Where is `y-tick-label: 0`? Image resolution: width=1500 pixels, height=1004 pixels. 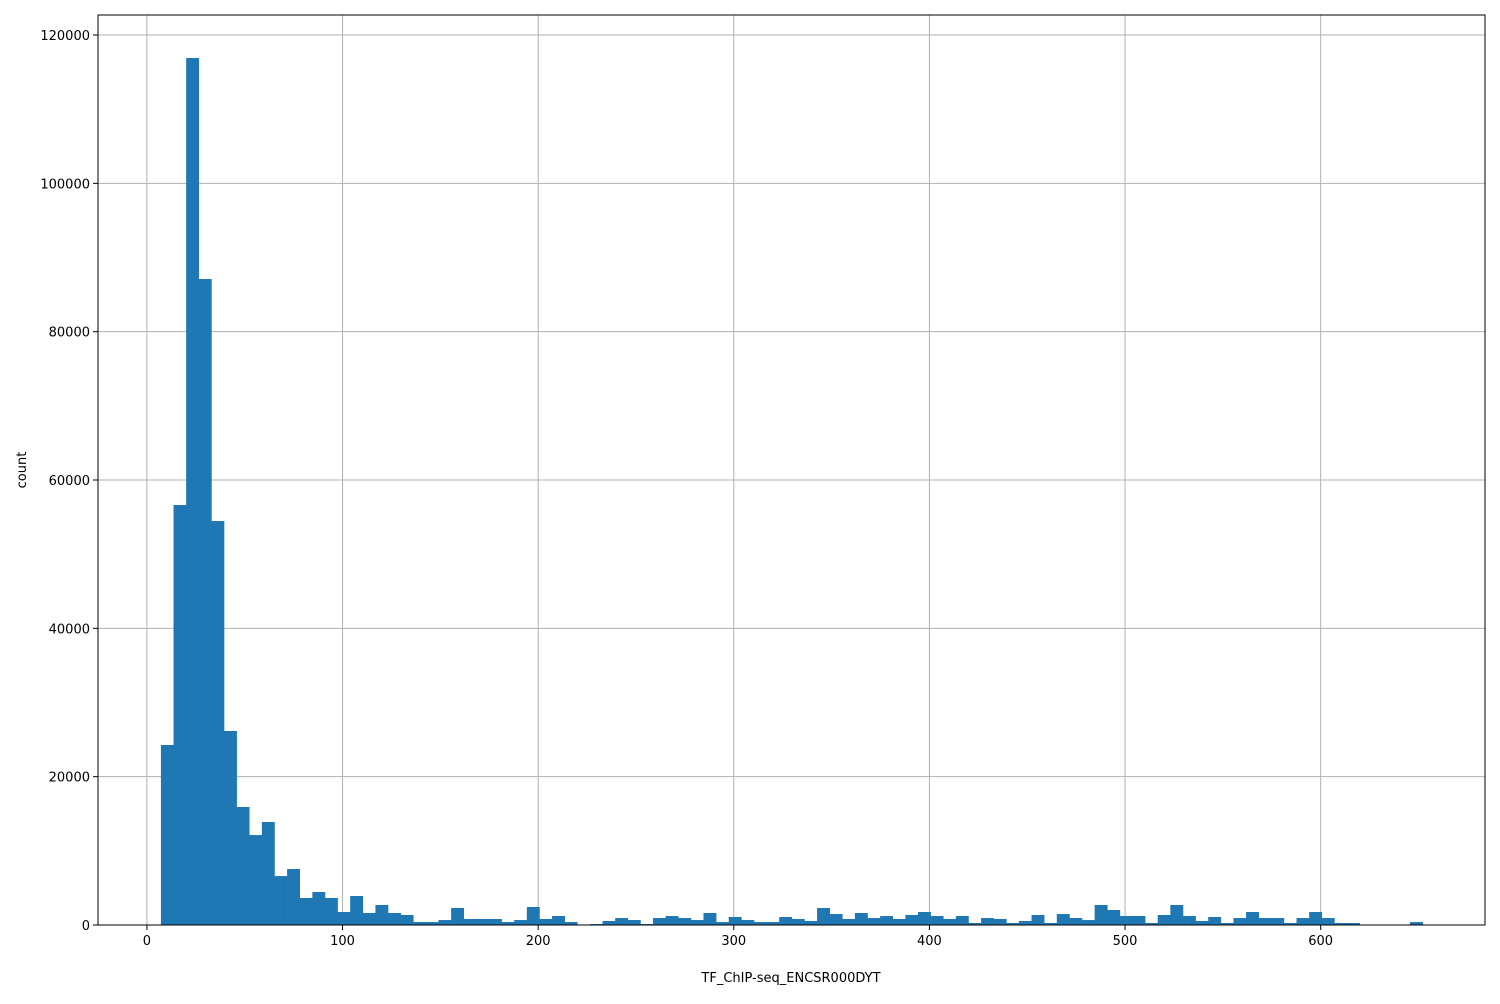
y-tick-label: 0 is located at coordinates (86, 926).